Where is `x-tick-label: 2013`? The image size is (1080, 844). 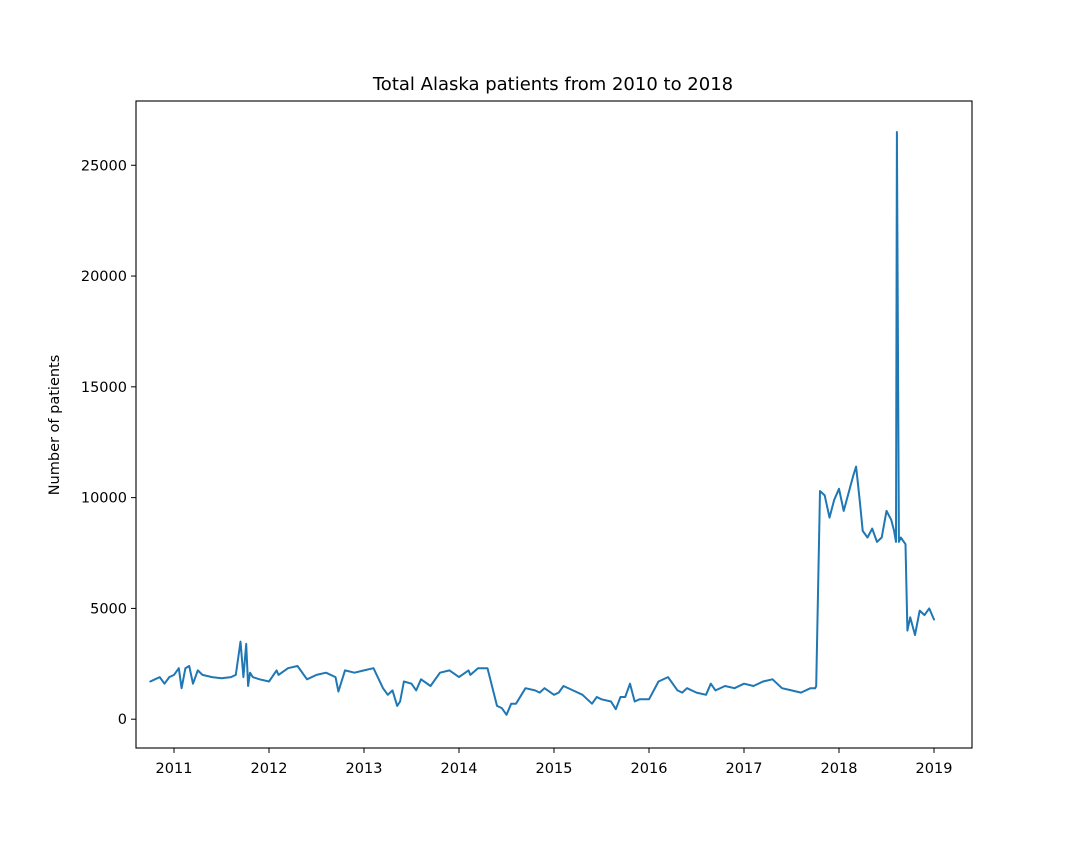 x-tick-label: 2013 is located at coordinates (364, 769).